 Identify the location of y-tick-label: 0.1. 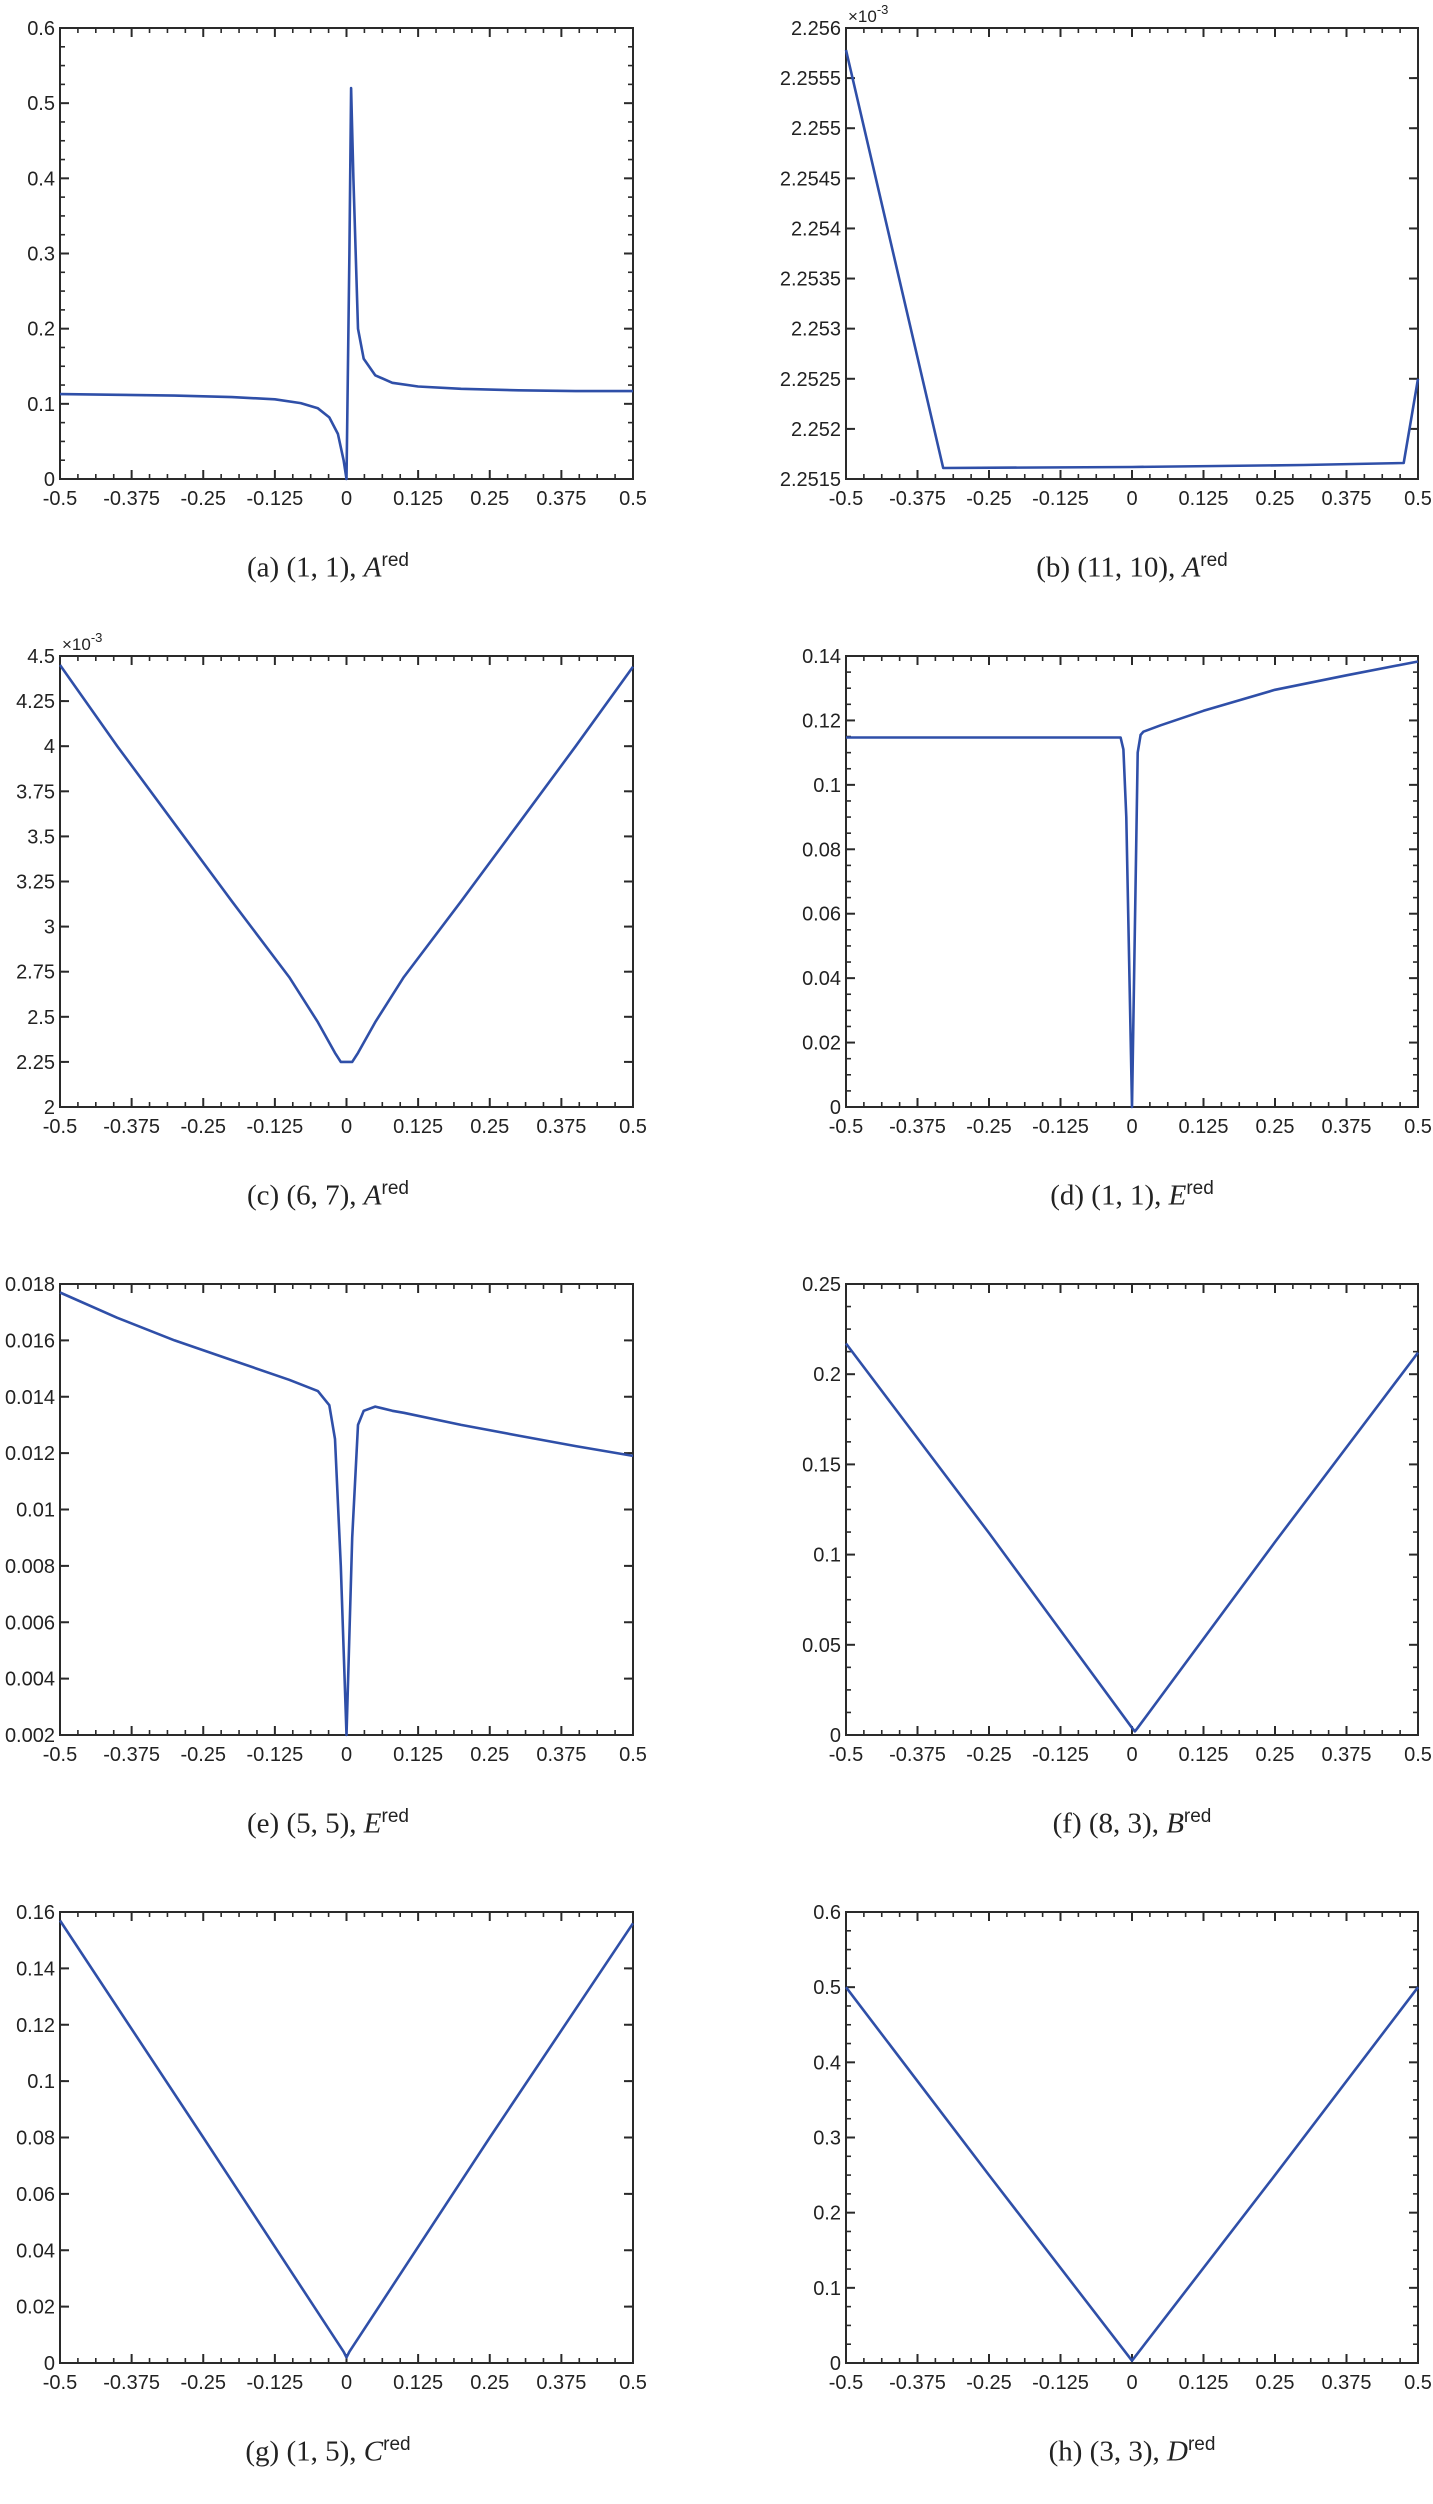
(827, 2289).